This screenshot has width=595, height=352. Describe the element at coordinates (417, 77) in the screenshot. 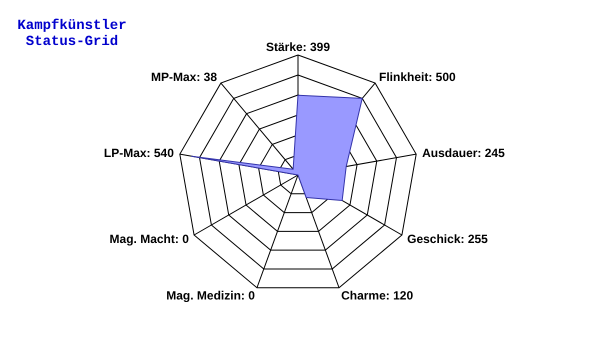

I see `spoke-label: Flinkheit: 500` at that location.